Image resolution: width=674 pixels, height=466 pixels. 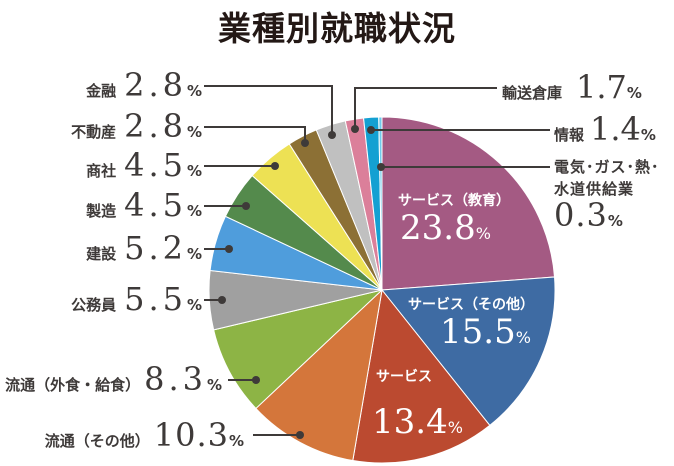 I want to click on label-denki: 電気･ガス･熱･ 水道供給業 0.3%, so click(x=607, y=195).